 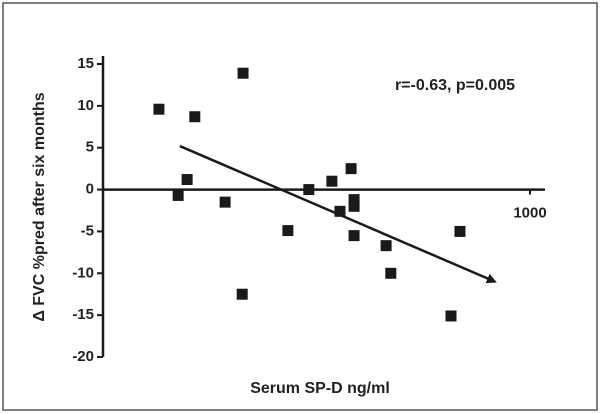 I want to click on y-tick-label: 5, so click(x=90, y=147).